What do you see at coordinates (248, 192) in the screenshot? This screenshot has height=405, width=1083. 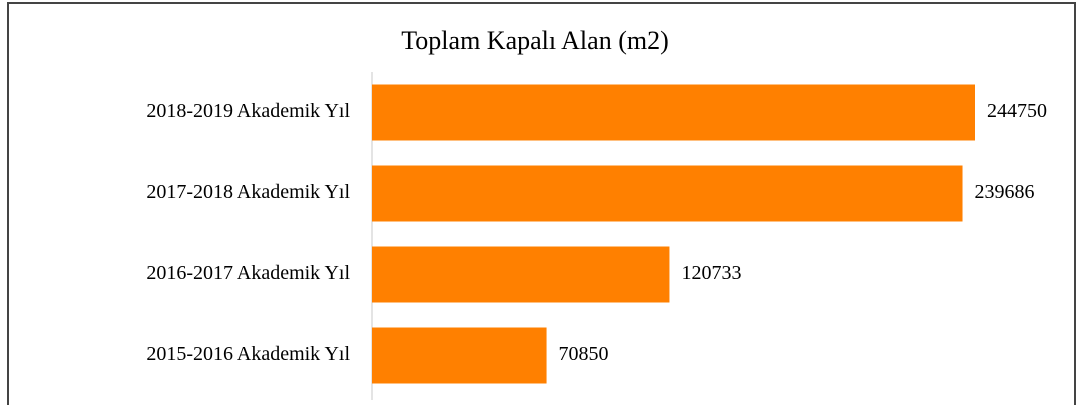 I see `y-tick-label: 2017-2018 Akademik Yıl` at bounding box center [248, 192].